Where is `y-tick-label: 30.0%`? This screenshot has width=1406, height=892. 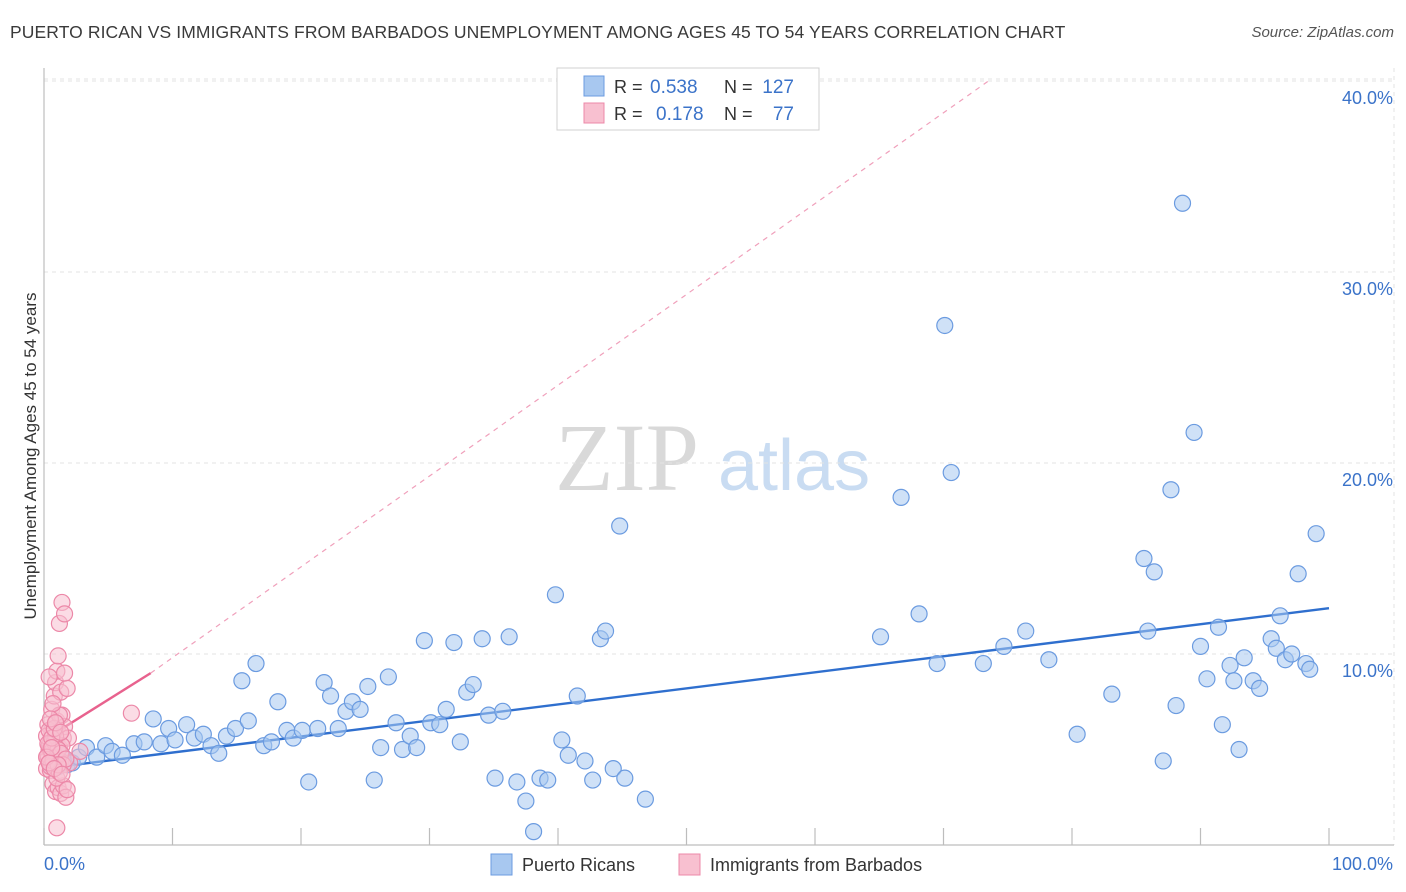
y-tick-label: 30.0% is located at coordinates (1367, 289).